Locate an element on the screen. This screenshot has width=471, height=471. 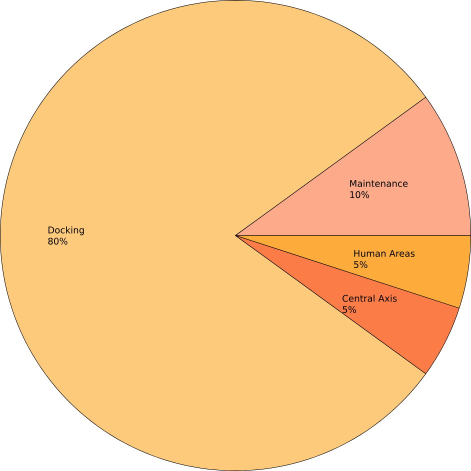
data-label: 10% is located at coordinates (360, 194).